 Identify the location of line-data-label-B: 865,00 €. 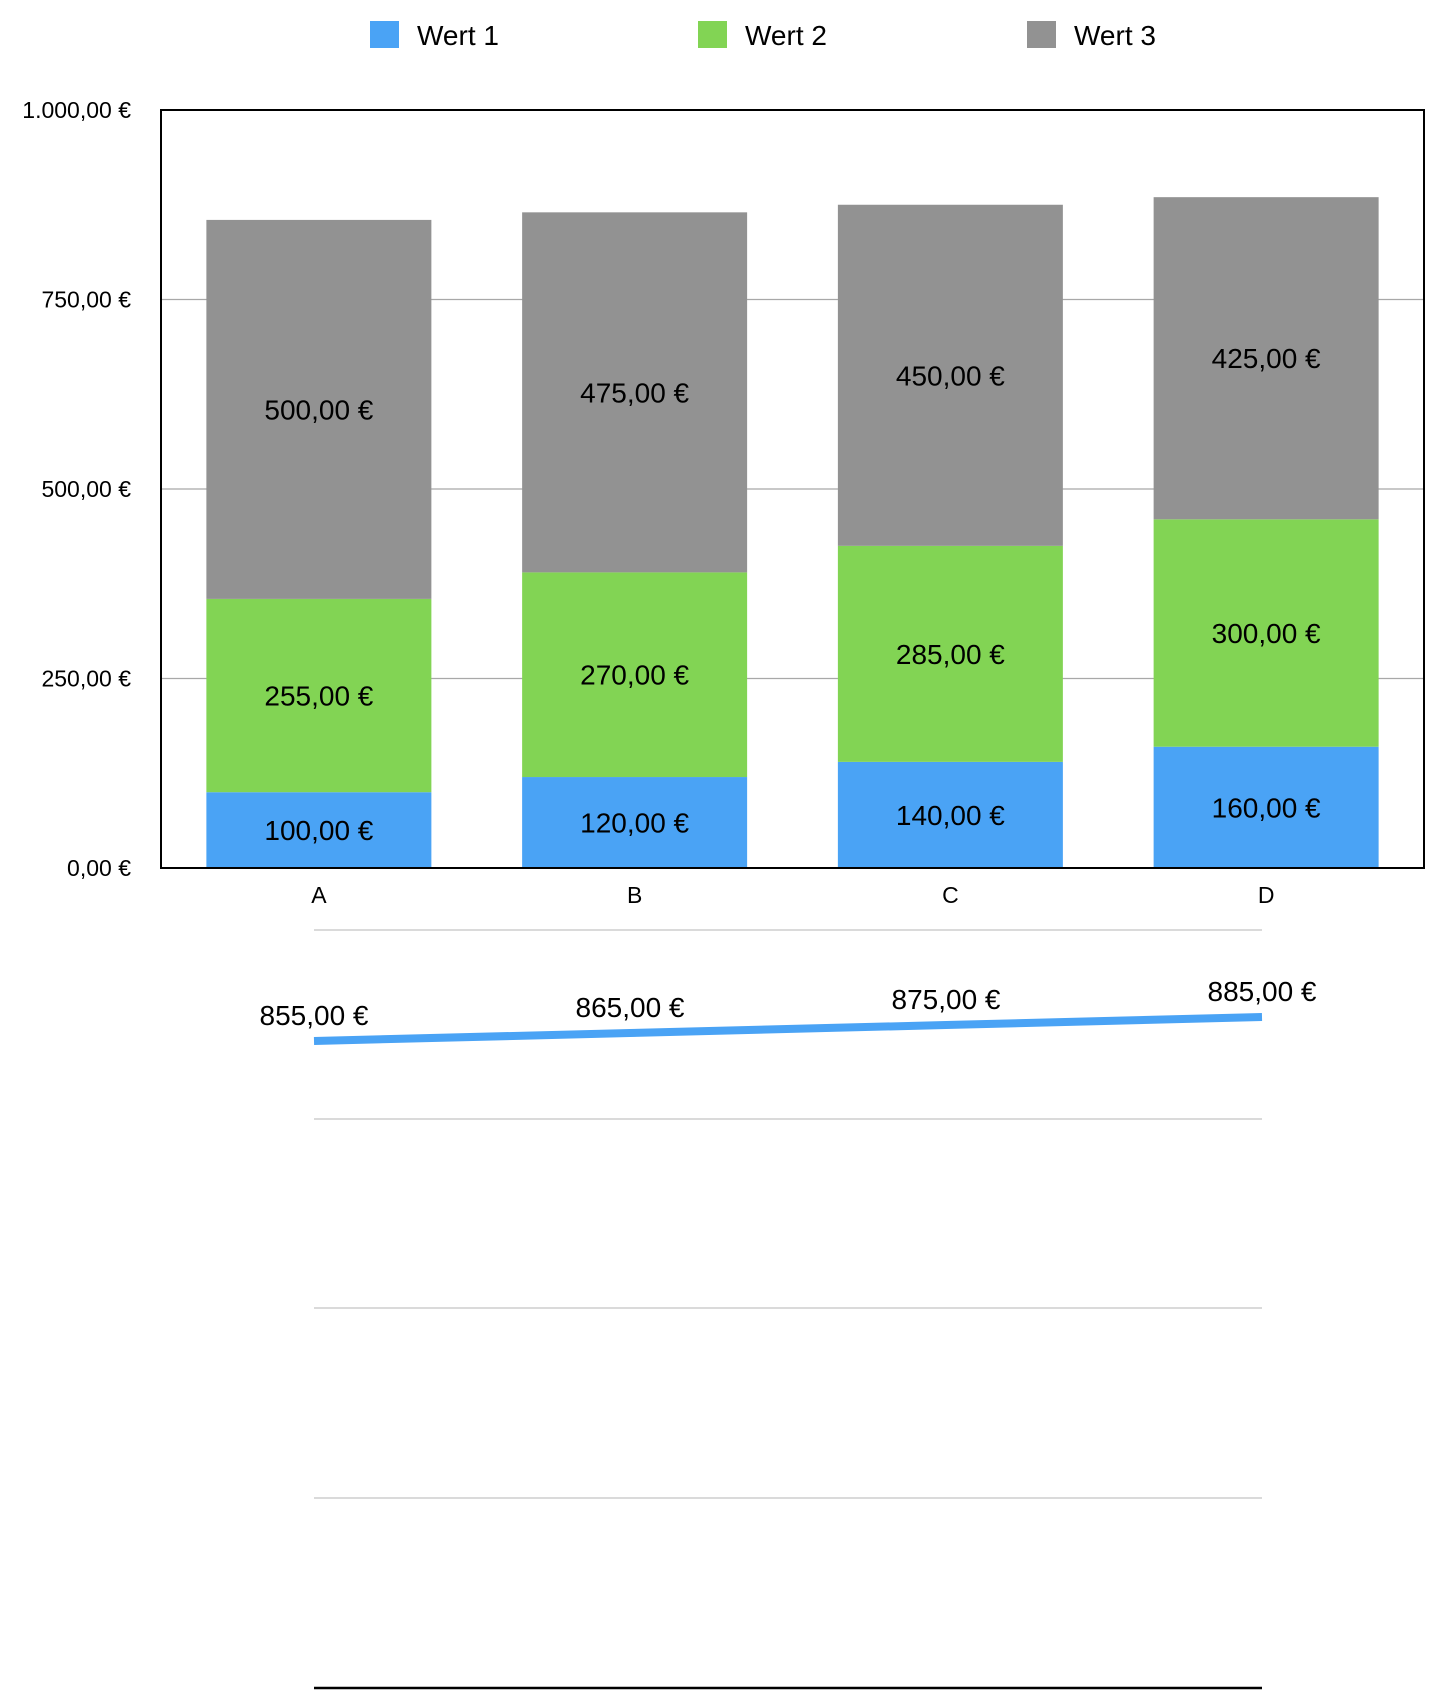
(630, 1007).